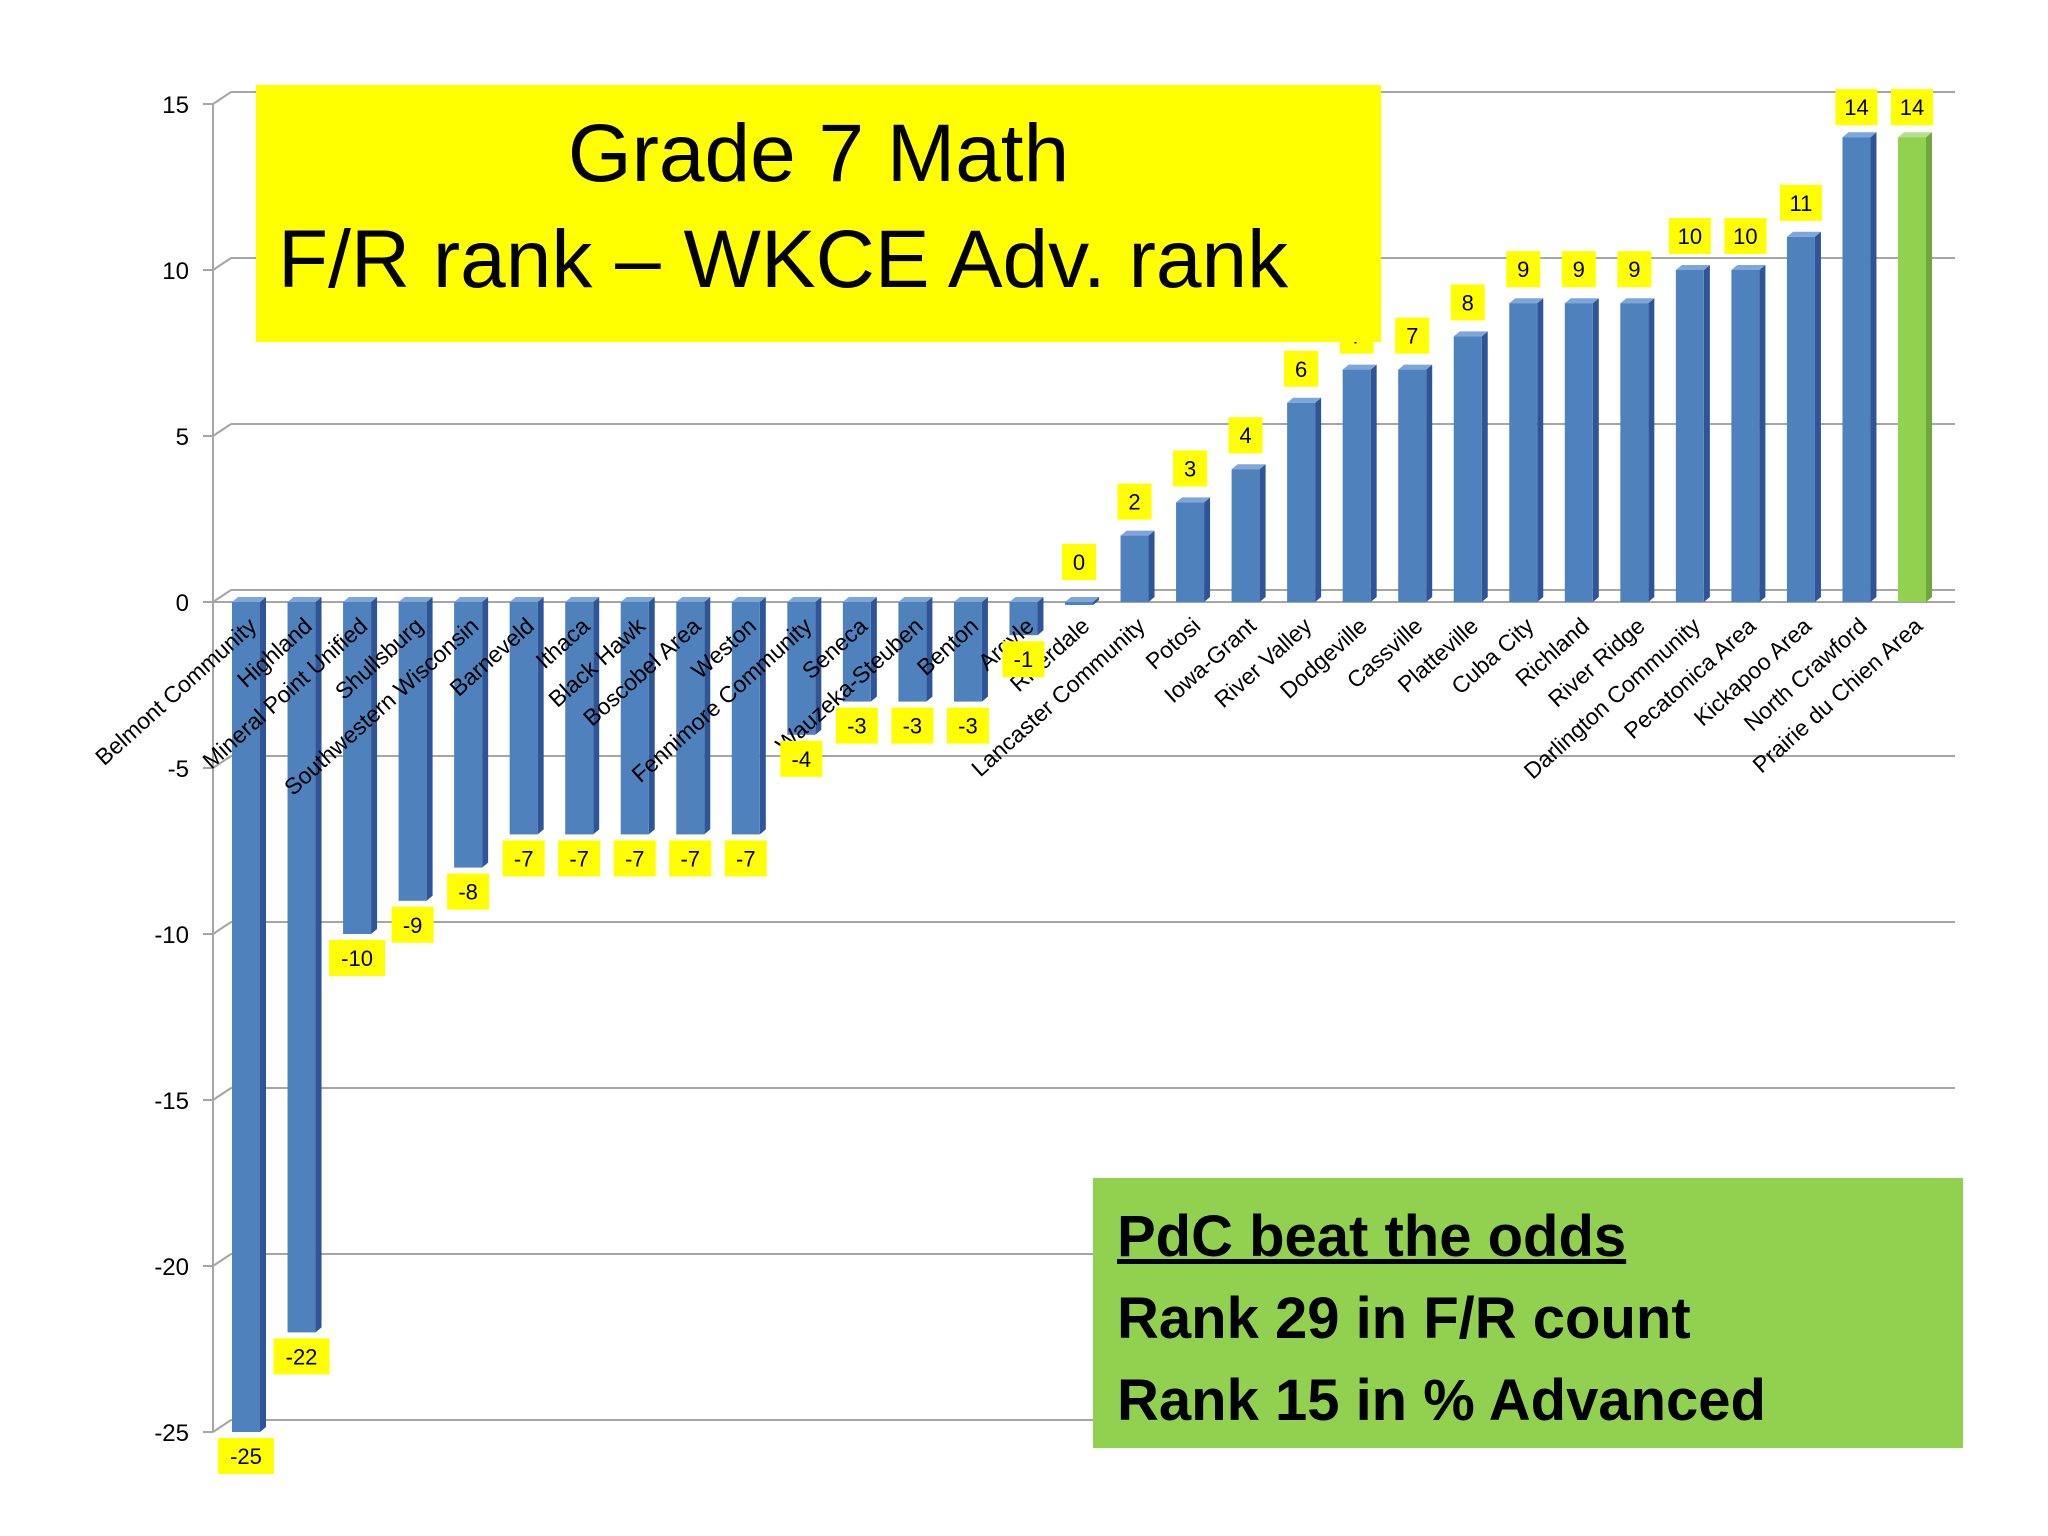 The image size is (2048, 1536). I want to click on y-tick-label: 5, so click(182, 437).